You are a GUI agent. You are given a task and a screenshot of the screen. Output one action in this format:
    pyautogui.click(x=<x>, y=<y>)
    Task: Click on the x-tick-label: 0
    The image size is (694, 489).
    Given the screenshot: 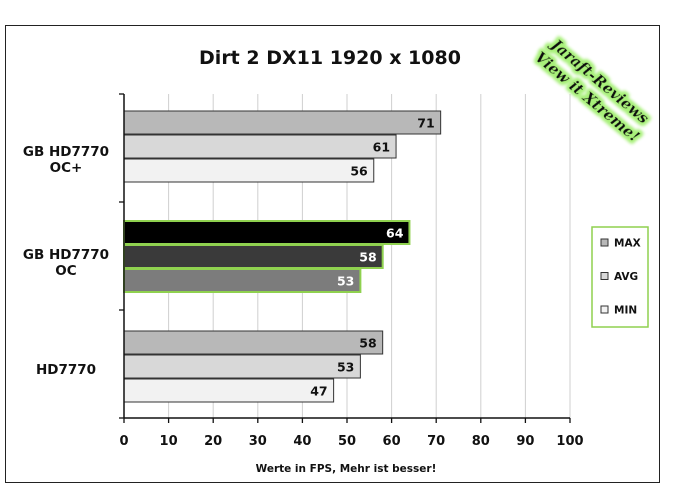 What is the action you would take?
    pyautogui.click(x=123, y=441)
    